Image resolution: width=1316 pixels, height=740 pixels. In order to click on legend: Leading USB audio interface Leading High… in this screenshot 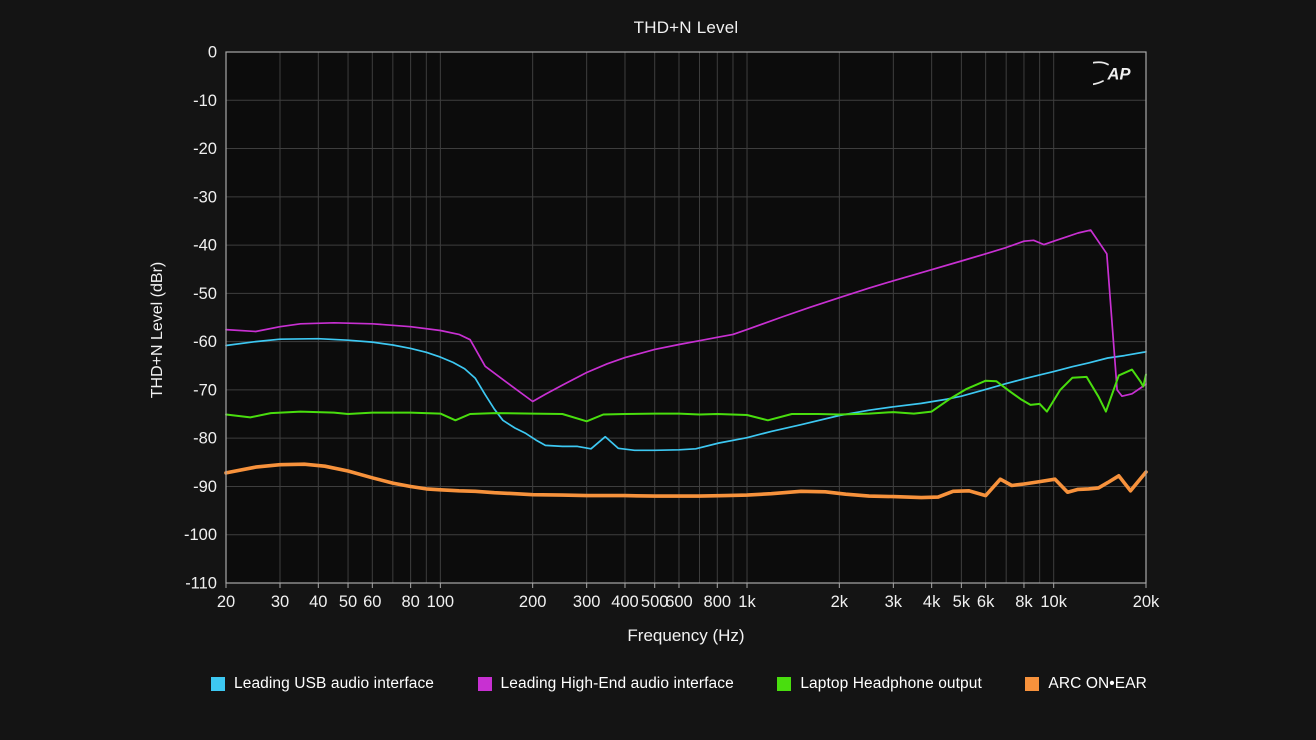, I will do `click(679, 684)`.